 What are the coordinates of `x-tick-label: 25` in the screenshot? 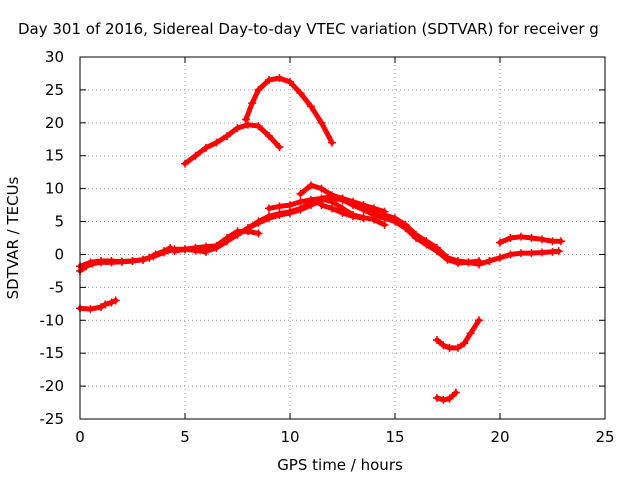 It's located at (604, 437).